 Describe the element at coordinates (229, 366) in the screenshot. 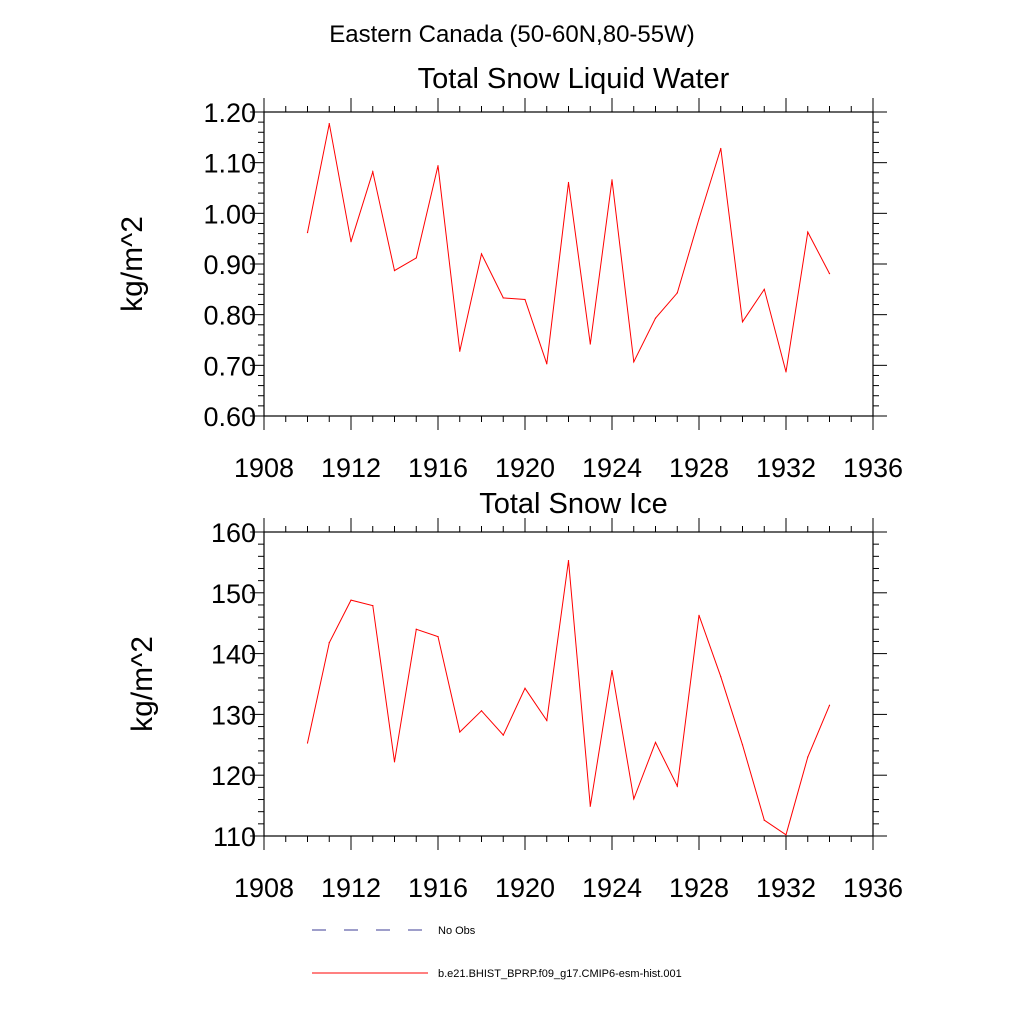

I see `y-tick-label: 0.70` at that location.